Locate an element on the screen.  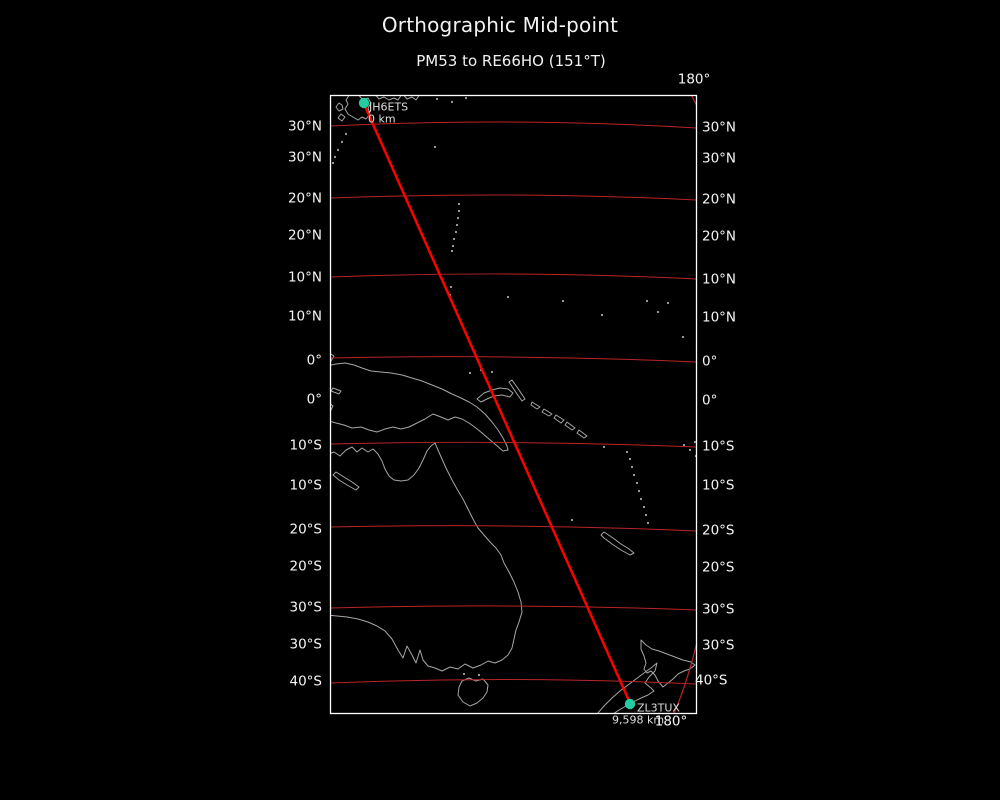
lat-label-left: 20°N is located at coordinates (304, 198).